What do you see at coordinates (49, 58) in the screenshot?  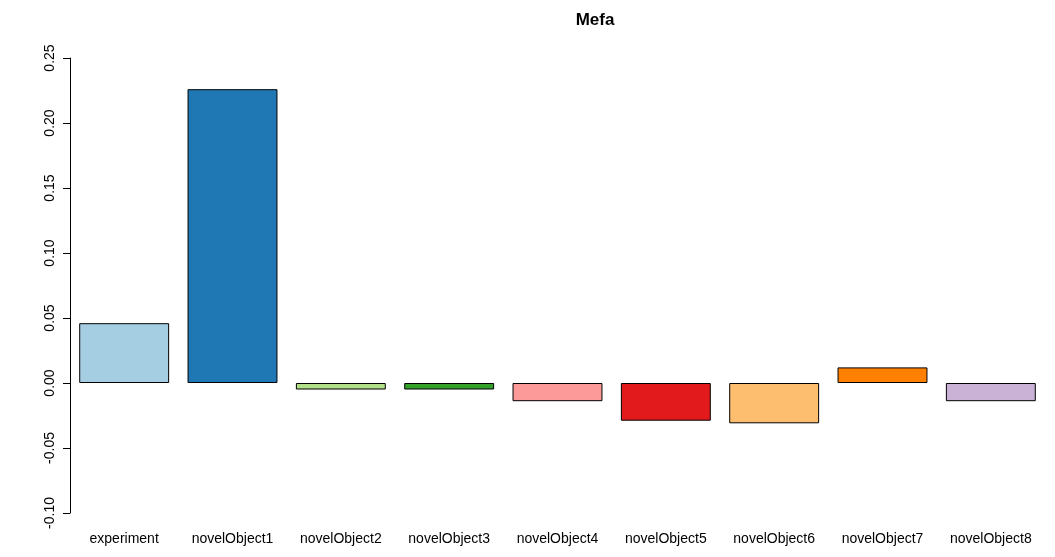 I see `y-tick-label: 0.25` at bounding box center [49, 58].